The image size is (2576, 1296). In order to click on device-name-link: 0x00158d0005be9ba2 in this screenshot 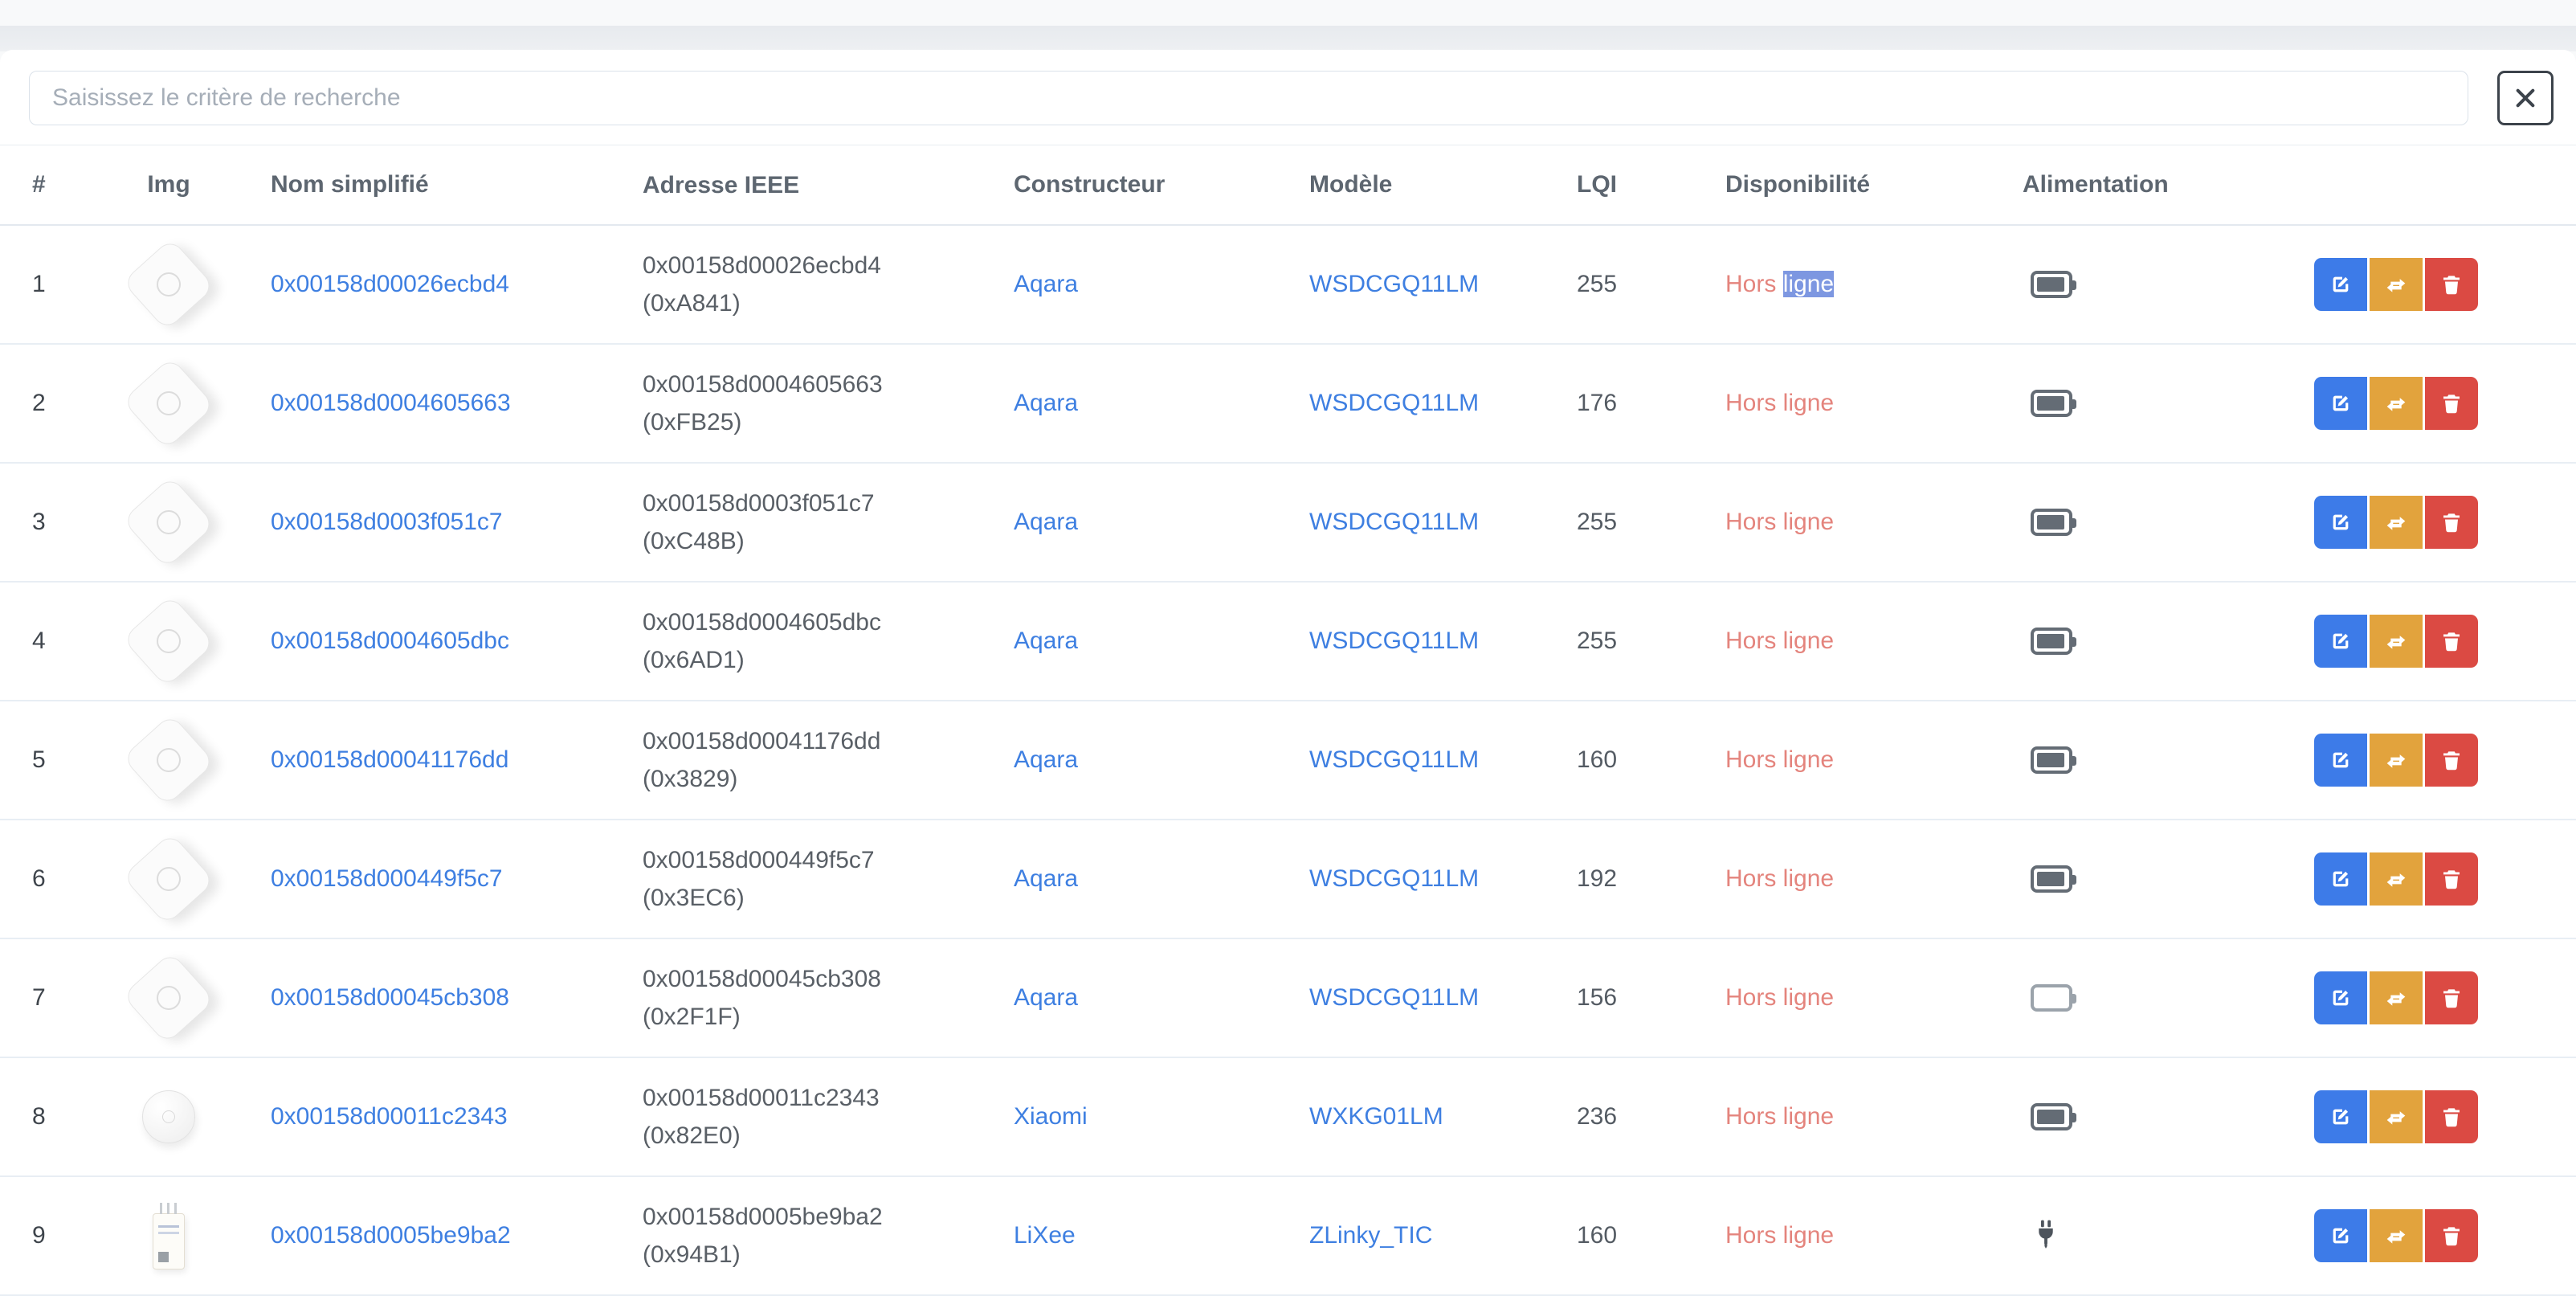, I will do `click(391, 1235)`.